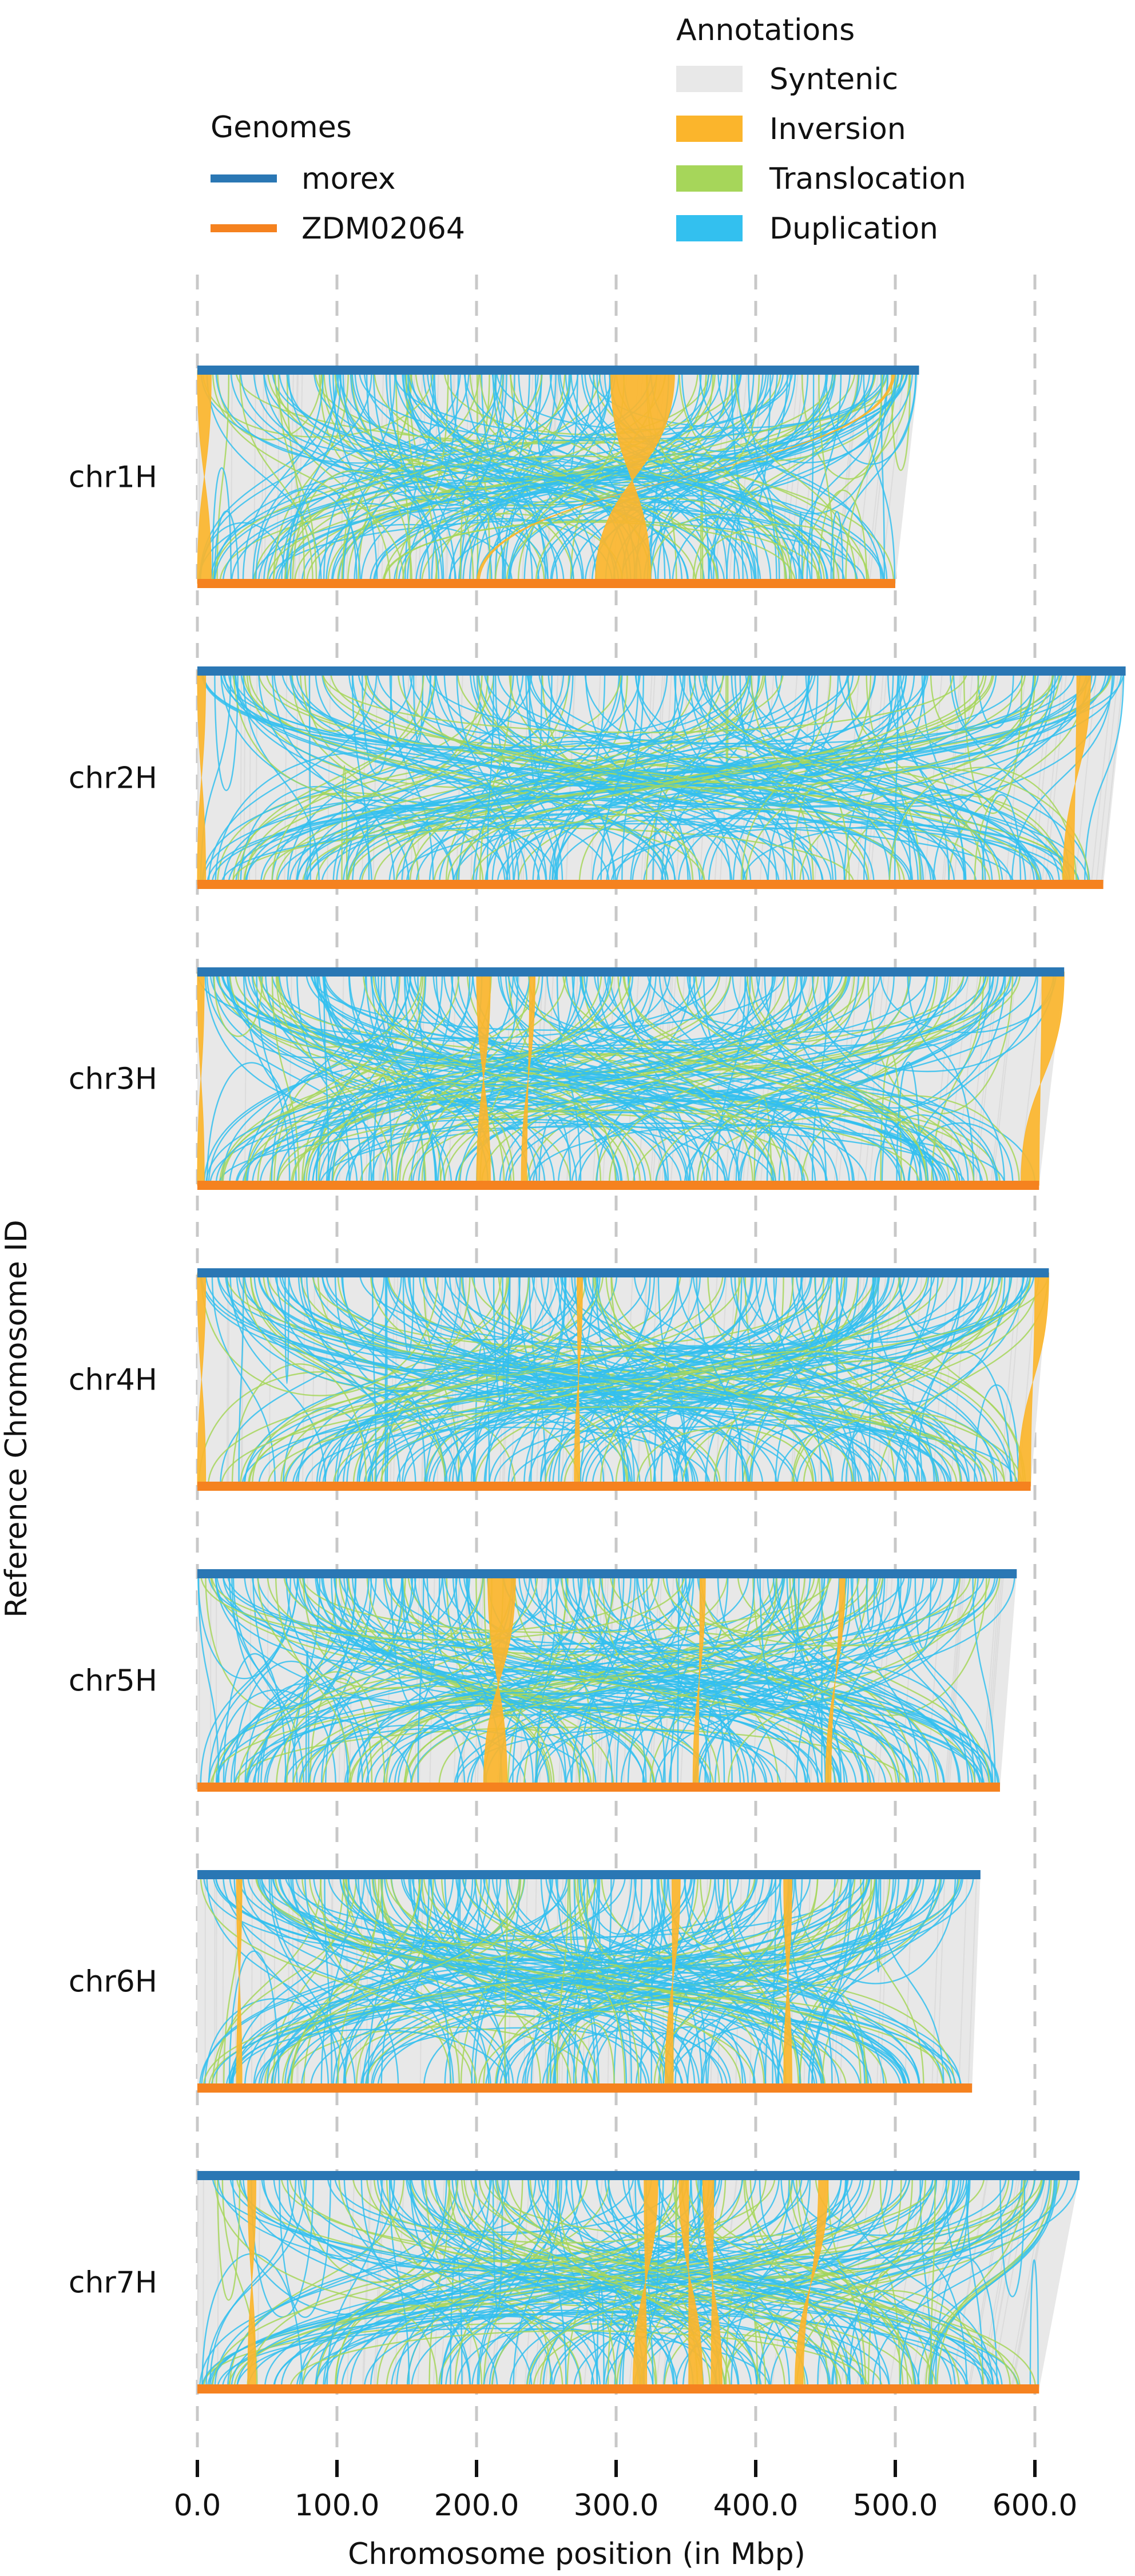  Describe the element at coordinates (638, 2175) in the screenshot. I see `reference-chromosome-bar` at that location.